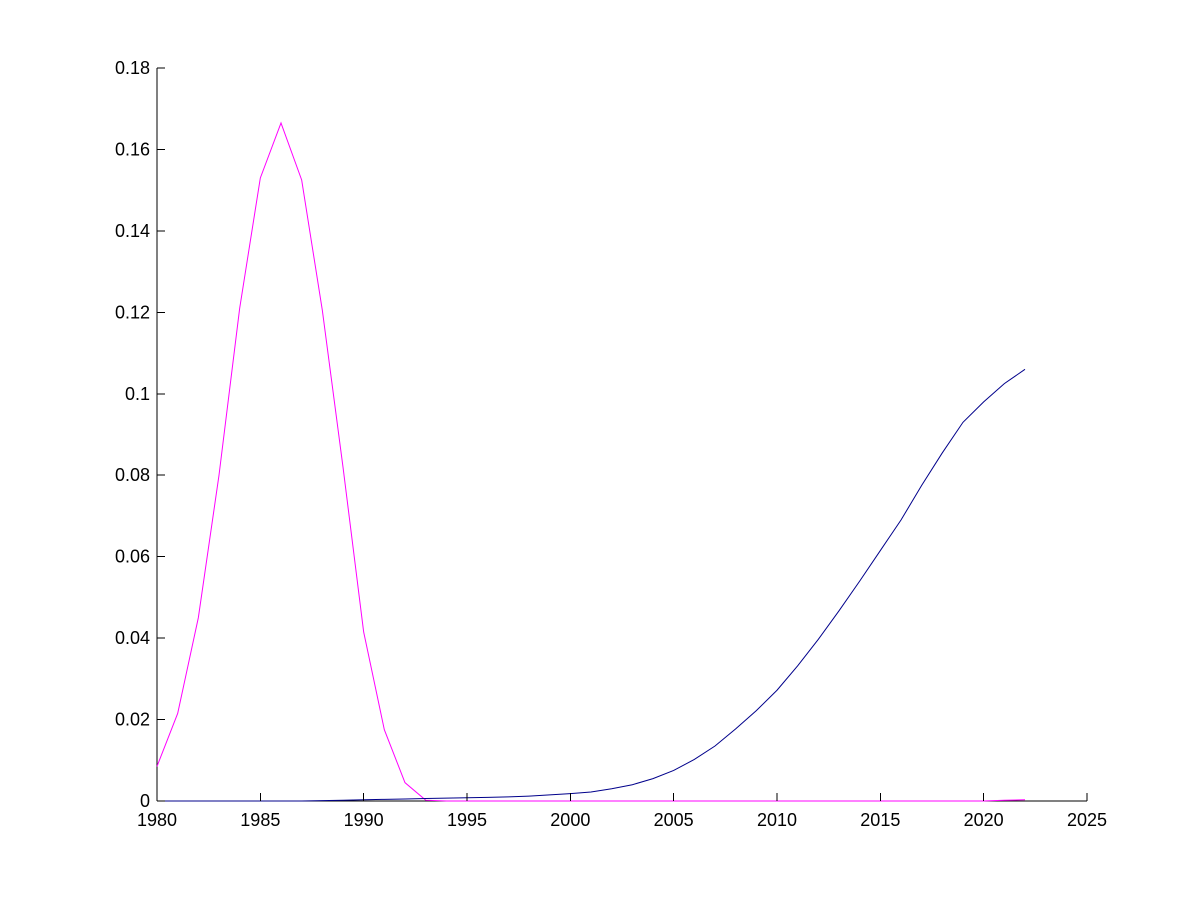 The image size is (1200, 900). Describe the element at coordinates (132, 231) in the screenshot. I see `y-tick-label: 0.14` at that location.